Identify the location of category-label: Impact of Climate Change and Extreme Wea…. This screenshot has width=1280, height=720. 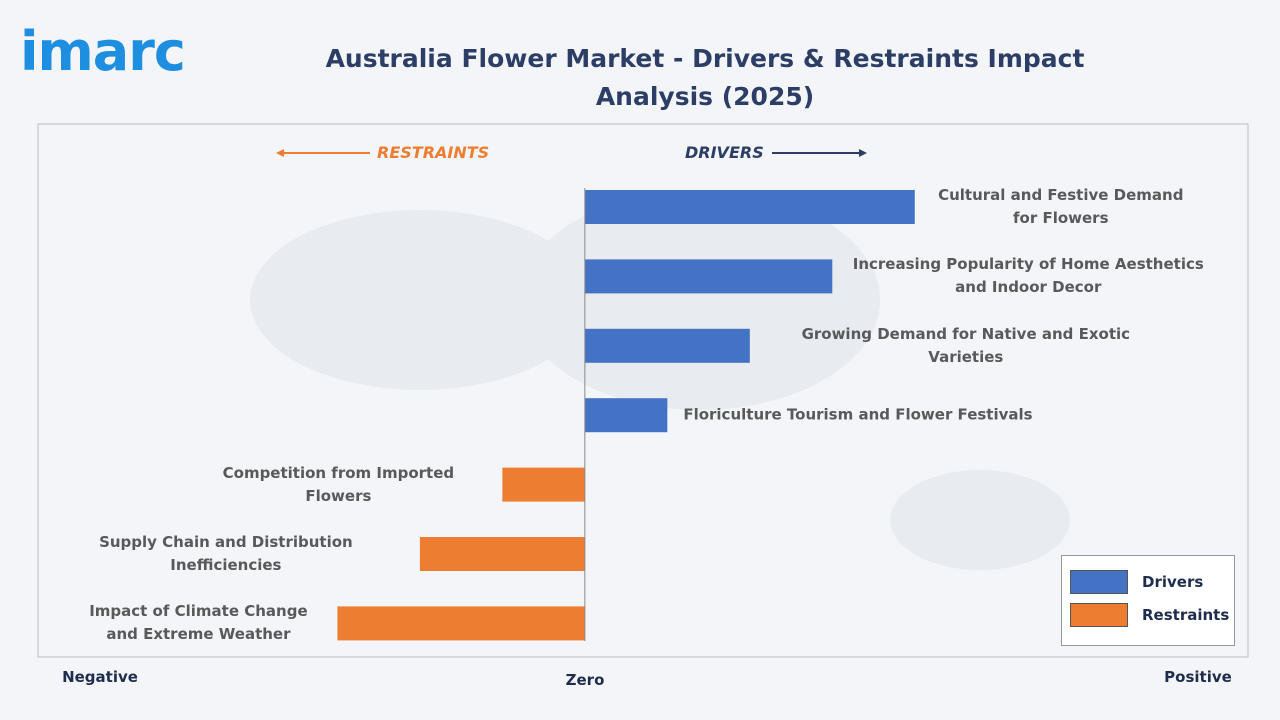
(198, 623).